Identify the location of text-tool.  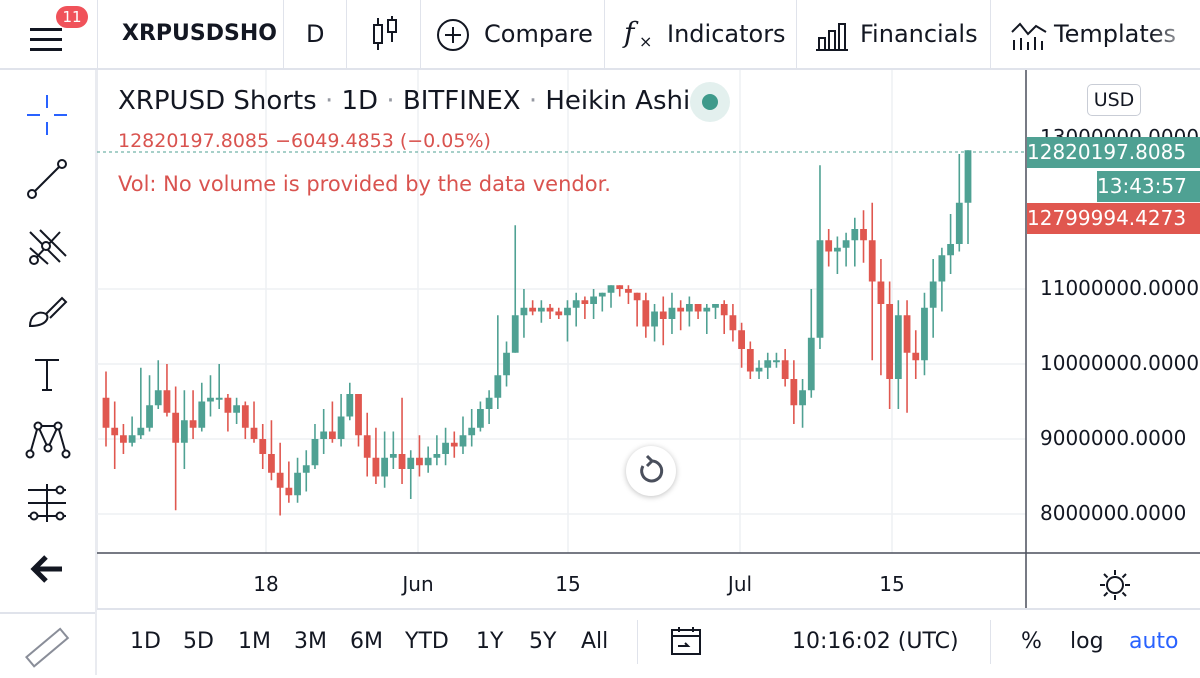
(47, 375).